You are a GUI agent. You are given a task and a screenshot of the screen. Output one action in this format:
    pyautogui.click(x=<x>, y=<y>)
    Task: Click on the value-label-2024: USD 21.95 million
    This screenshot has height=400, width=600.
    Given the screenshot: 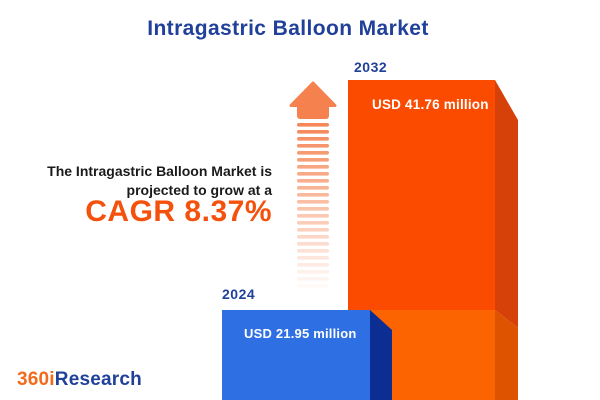 What is the action you would take?
    pyautogui.click(x=300, y=333)
    